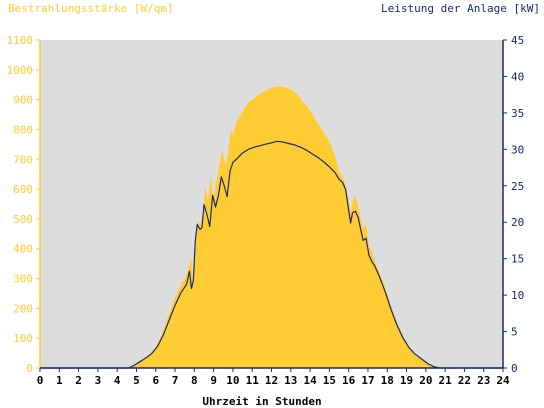  Describe the element at coordinates (232, 380) in the screenshot. I see `x-tick-label: 10` at that location.